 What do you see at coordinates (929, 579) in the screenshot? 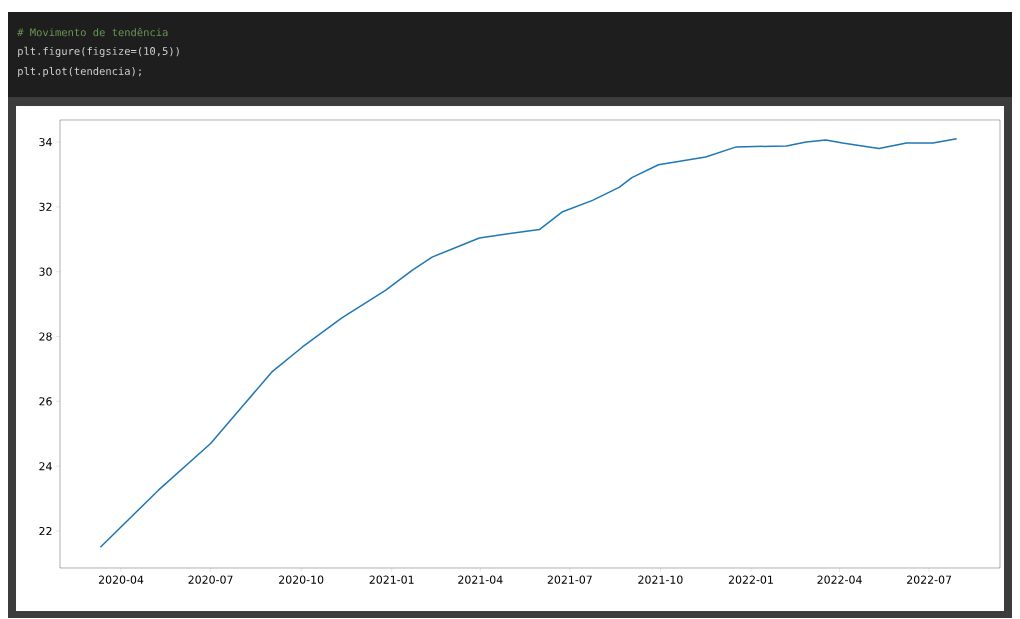
I see `x-tick-label: 2022-07` at bounding box center [929, 579].